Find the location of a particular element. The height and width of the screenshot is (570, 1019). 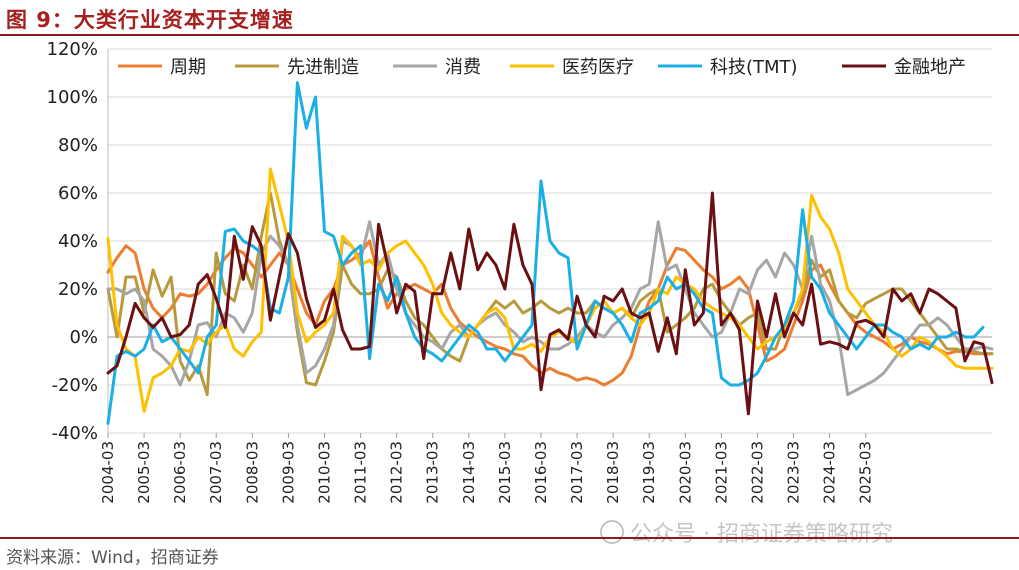

x-tick-label: 2009-03 is located at coordinates (288, 472).